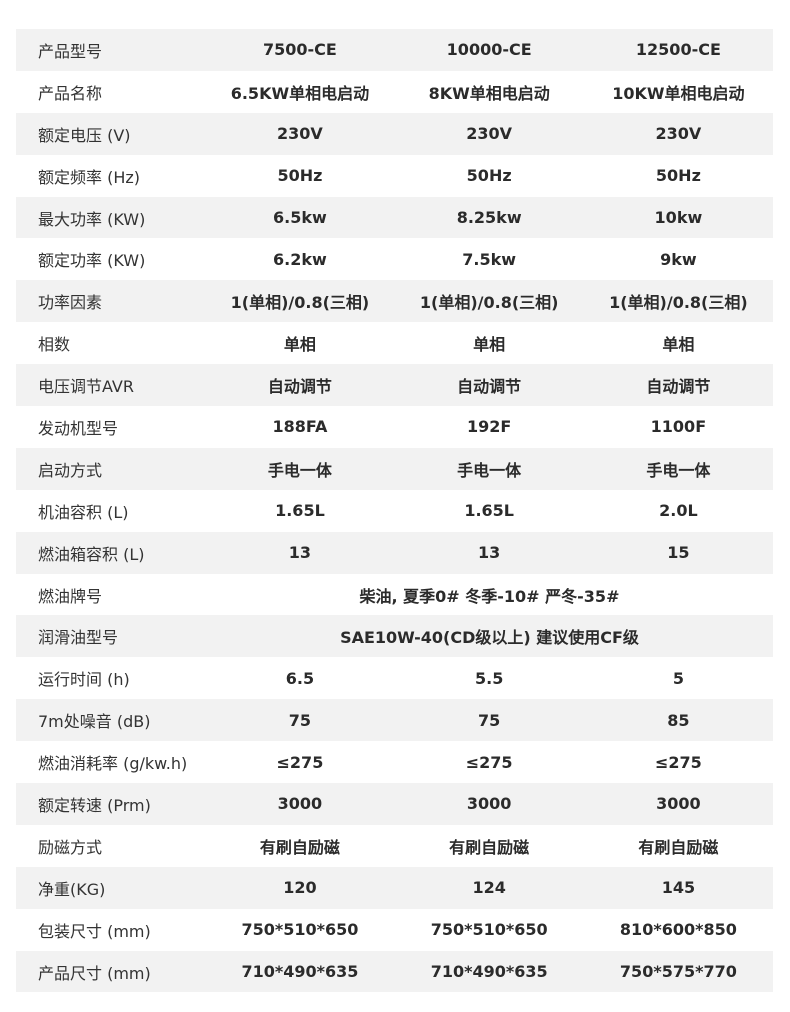 The width and height of the screenshot is (790, 1012). I want to click on row-label: 包装尺寸 (mm), so click(94, 931).